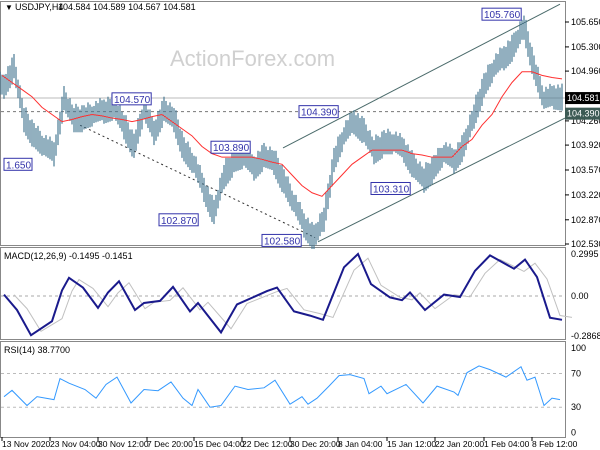  What do you see at coordinates (459, 444) in the screenshot?
I see `time-tick-label: 22 Jan 20:00` at bounding box center [459, 444].